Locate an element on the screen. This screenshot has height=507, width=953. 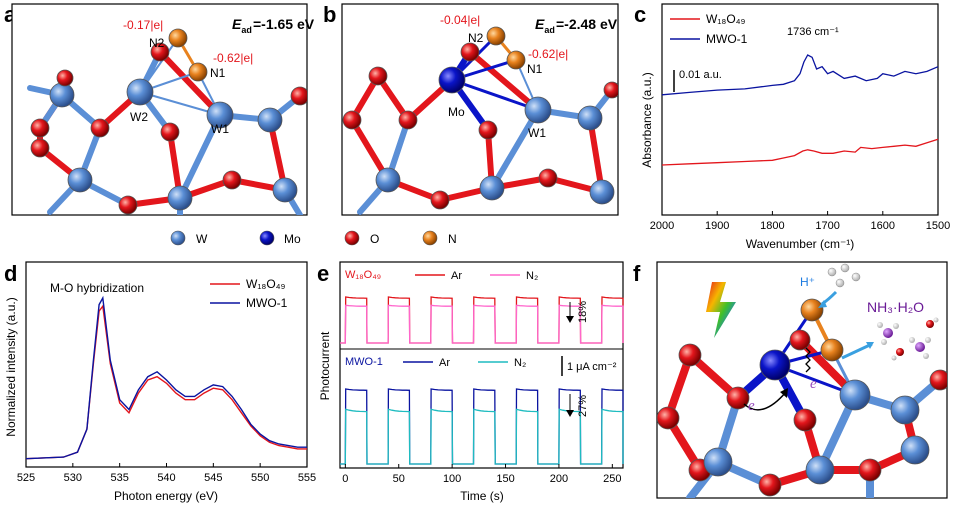
panel-c-xlabel: Wavenumber (cm⁻¹) is located at coordinates (800, 244).